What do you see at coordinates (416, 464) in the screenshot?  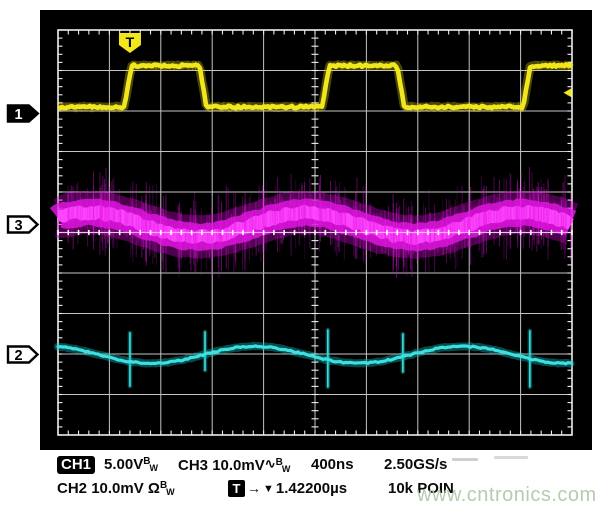 I see `sample-rate-value: 2.50GS/s` at bounding box center [416, 464].